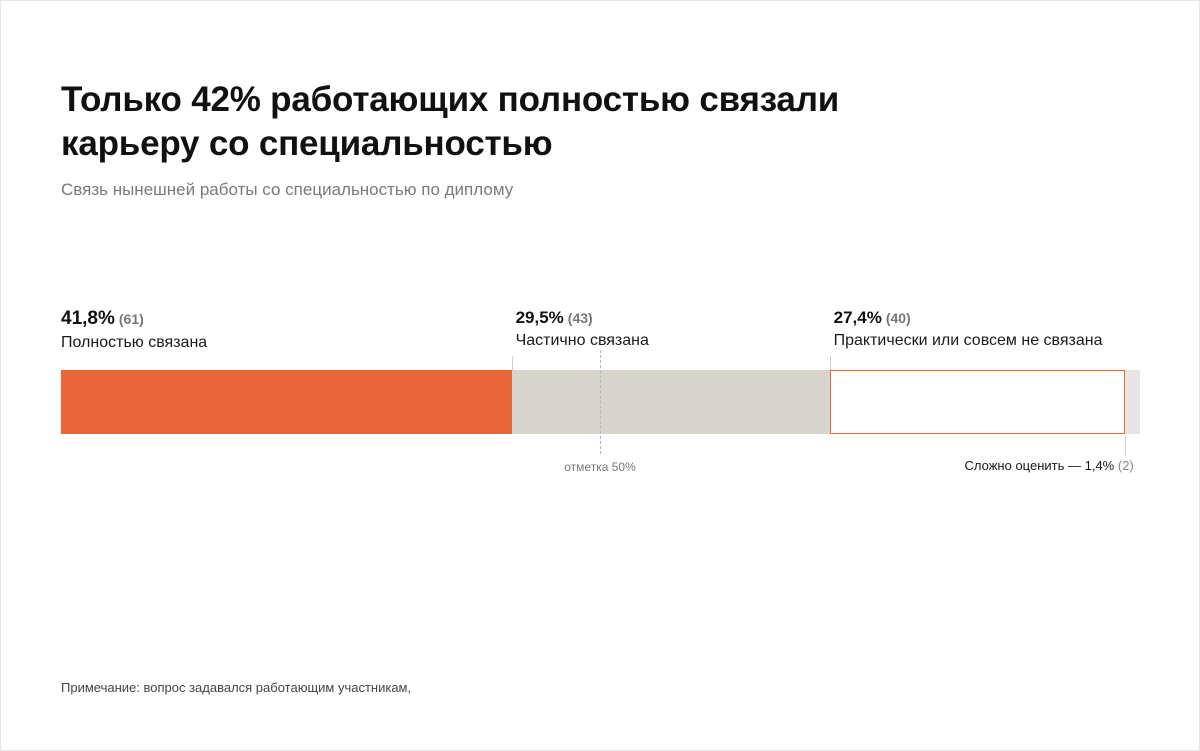  I want to click on hard-to-say-text: Сложно оценить — 1,4%, so click(1041, 465).